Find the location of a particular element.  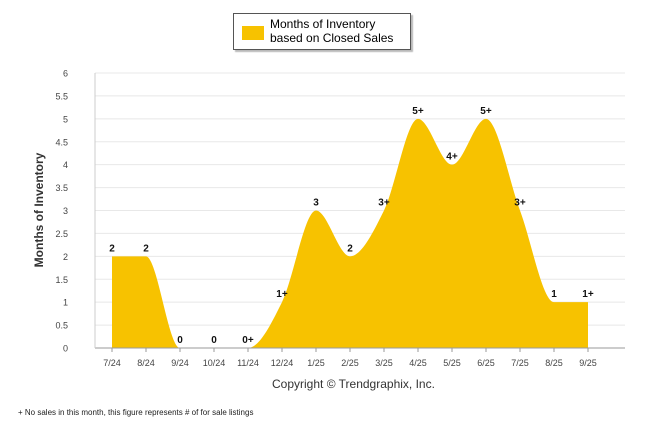

x-tick-label: 12/24 is located at coordinates (282, 363).